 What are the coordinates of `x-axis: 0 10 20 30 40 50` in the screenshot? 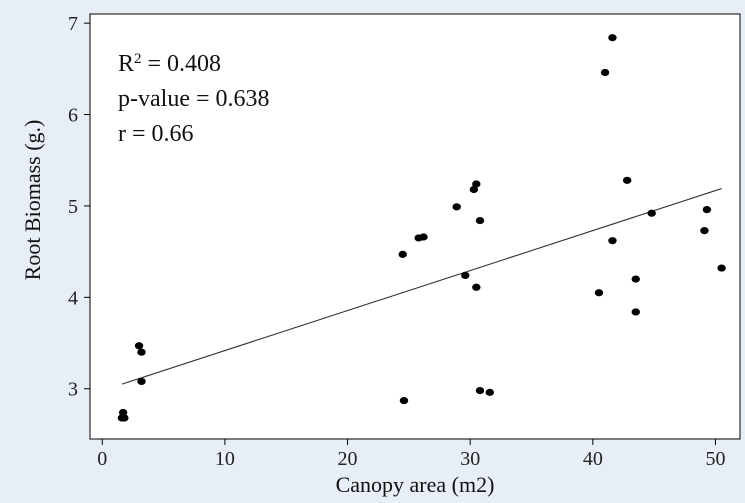 It's located at (411, 454).